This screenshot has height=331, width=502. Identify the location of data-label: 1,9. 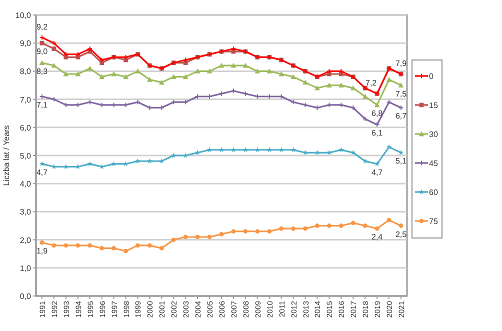
(42, 251).